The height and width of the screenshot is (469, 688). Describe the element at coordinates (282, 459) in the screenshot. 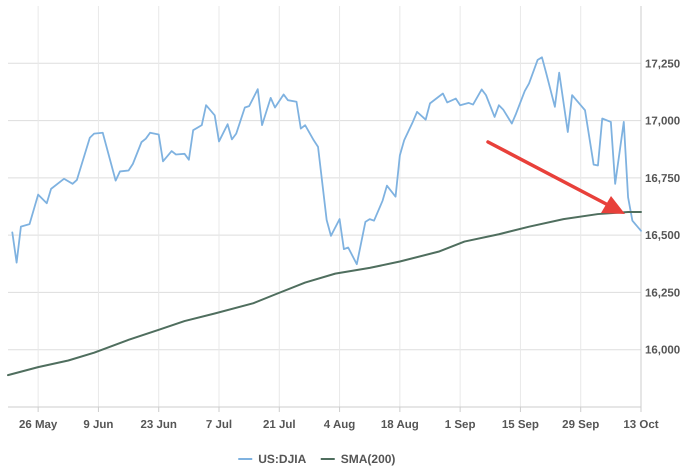

I see `legend-label: US:DJIA` at that location.